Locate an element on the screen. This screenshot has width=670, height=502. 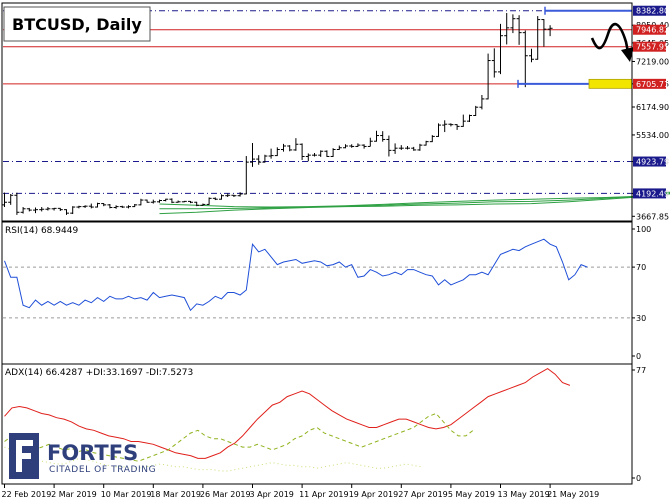
time-tick-label: 21 May 2019 is located at coordinates (573, 494).